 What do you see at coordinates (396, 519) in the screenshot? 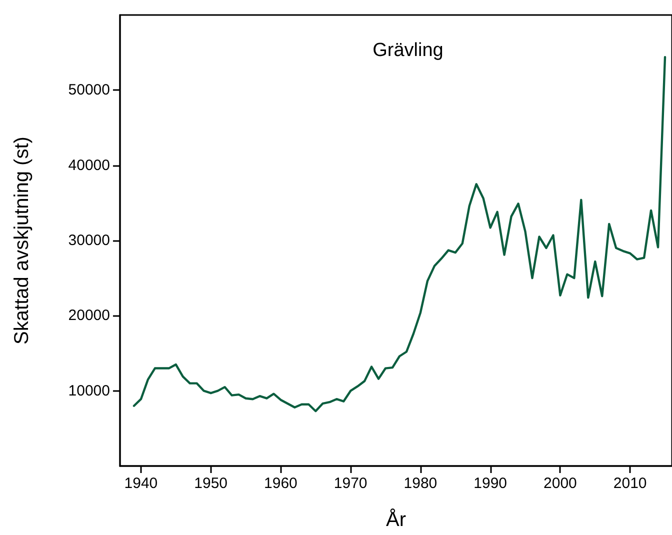
I see `x-axis-title: År` at bounding box center [396, 519].